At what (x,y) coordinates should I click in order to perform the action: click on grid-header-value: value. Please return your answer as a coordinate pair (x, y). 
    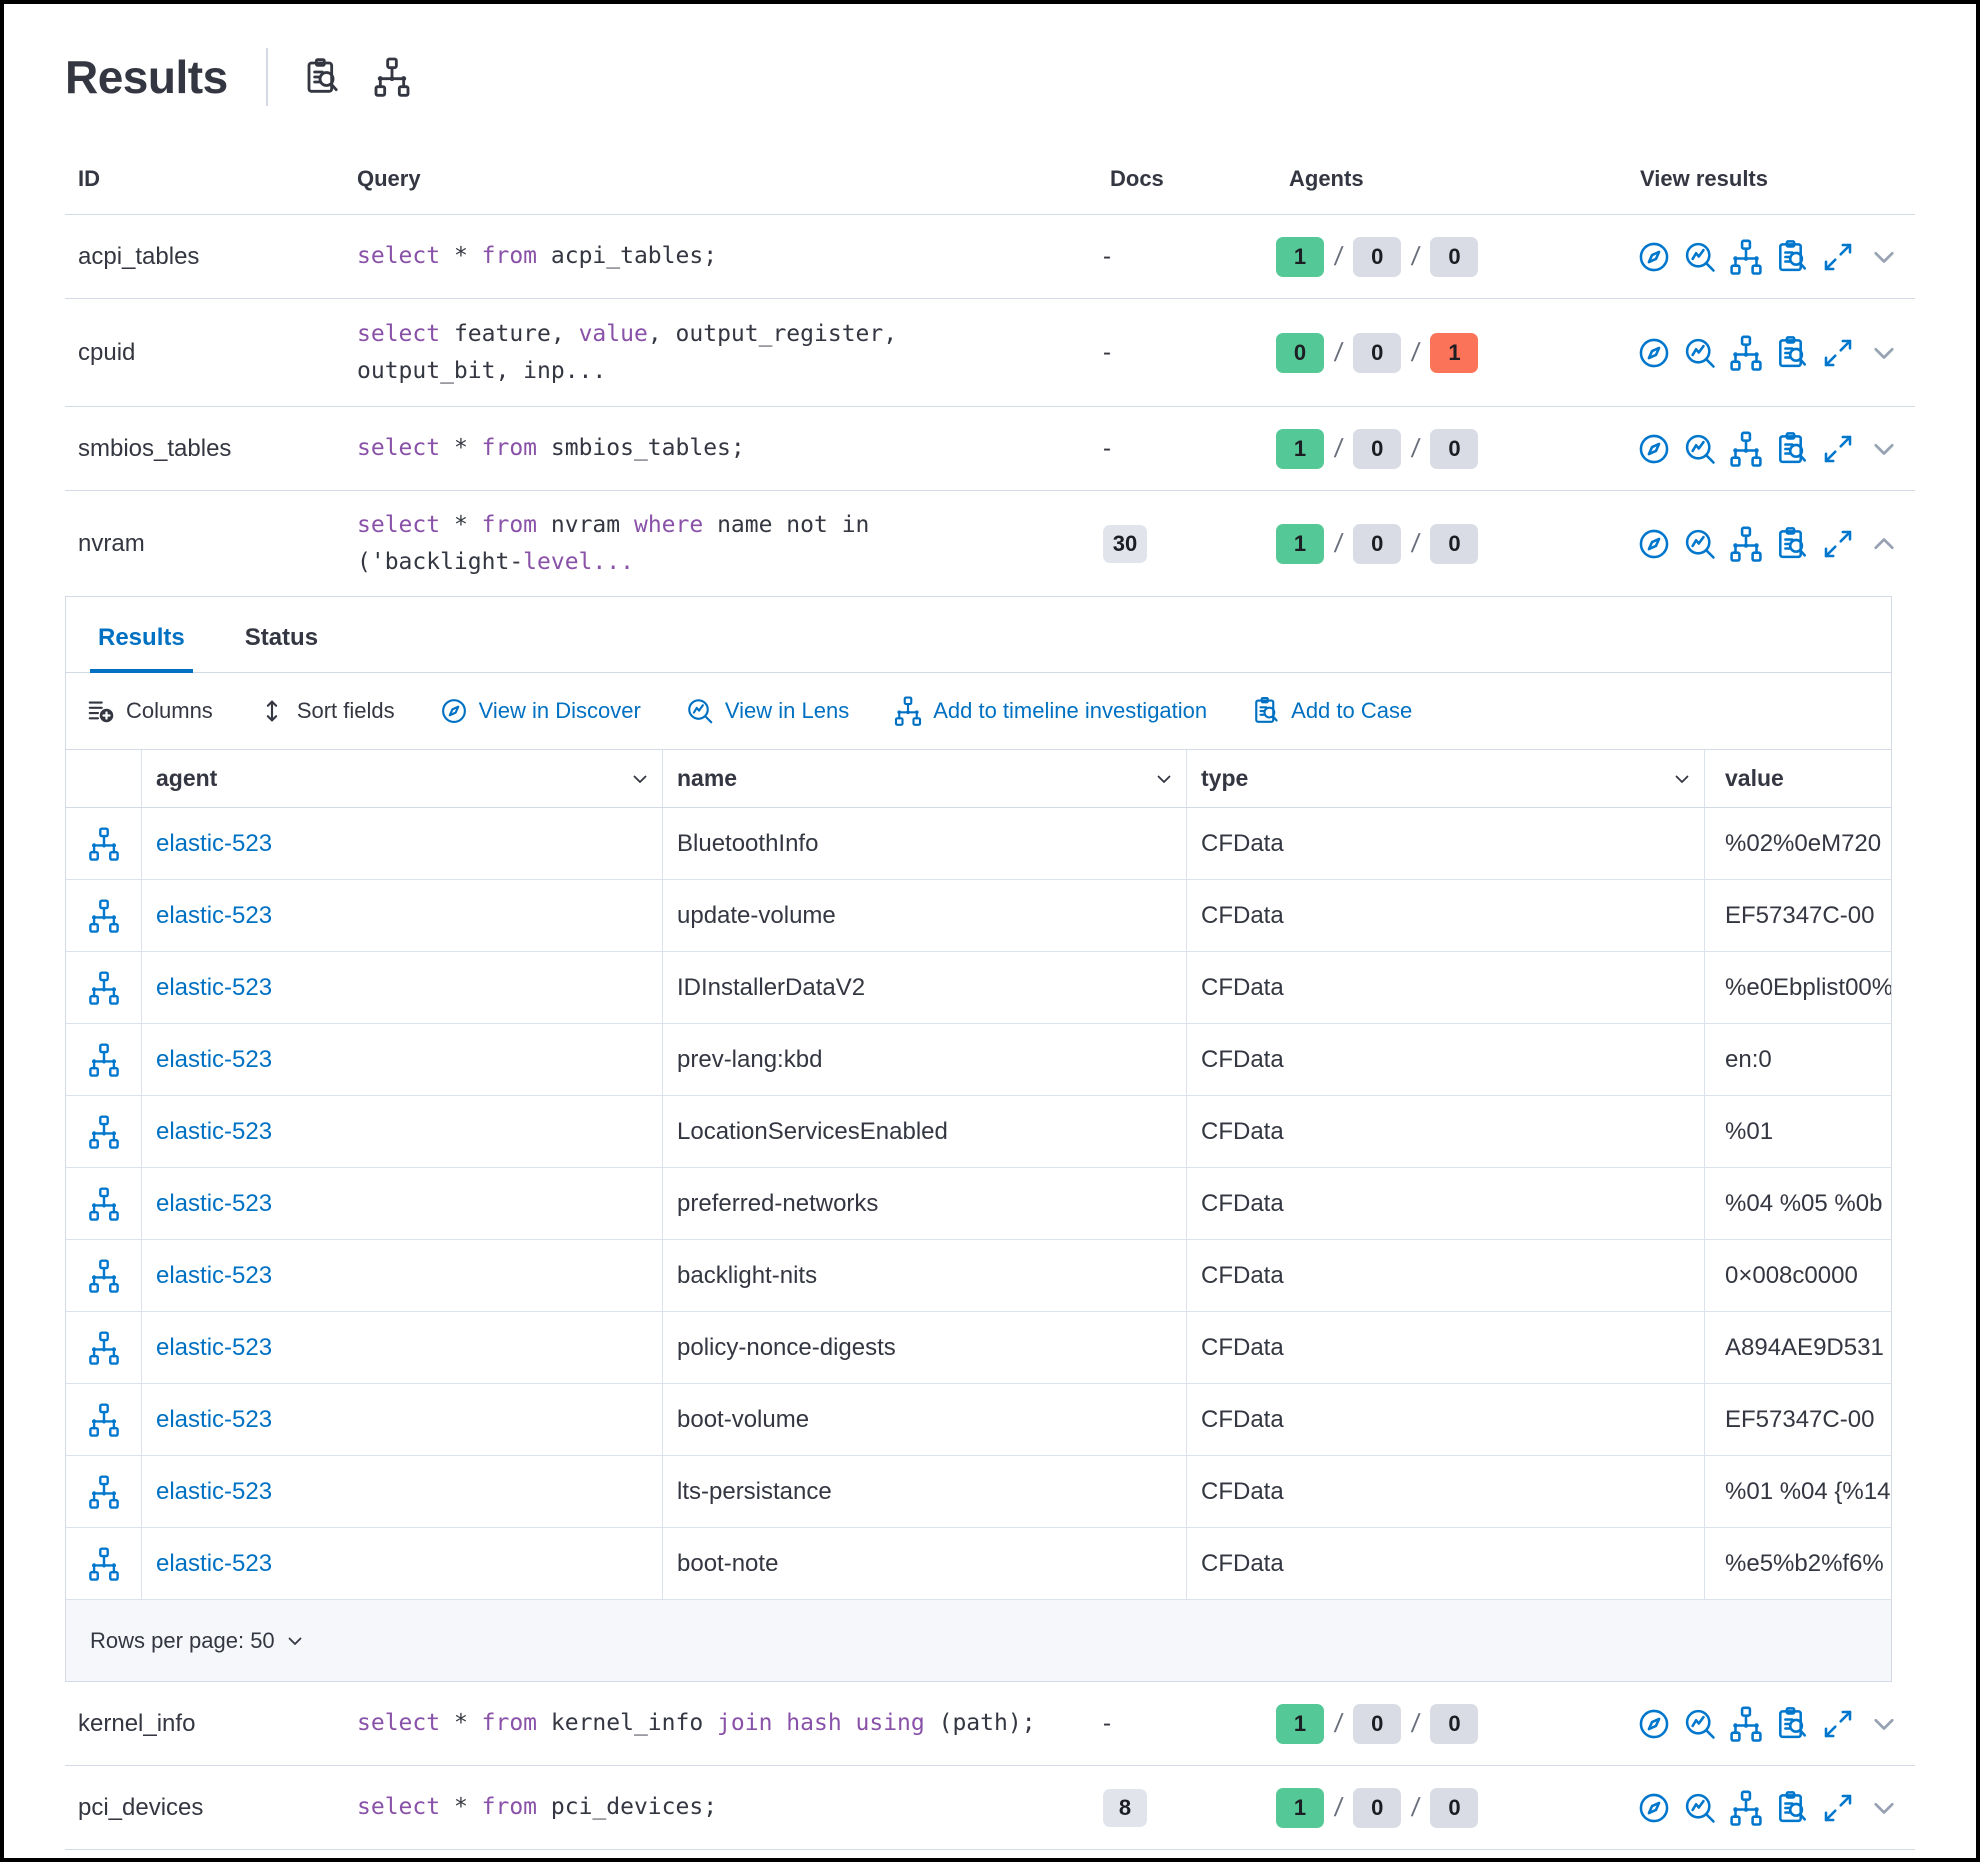
    Looking at the image, I should click on (1797, 778).